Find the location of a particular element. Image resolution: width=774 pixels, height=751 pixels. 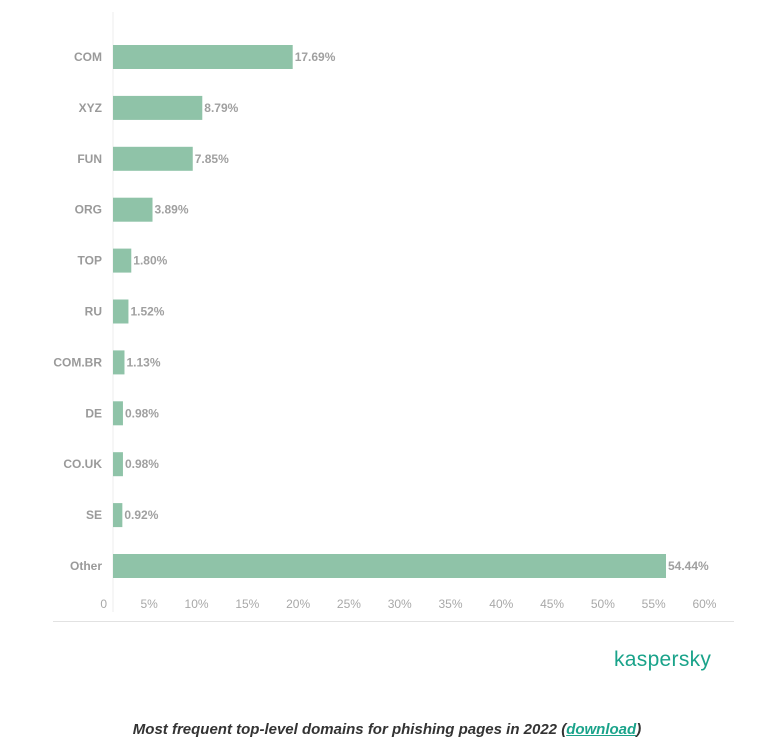

x-tick-label: 55% is located at coordinates (654, 604).